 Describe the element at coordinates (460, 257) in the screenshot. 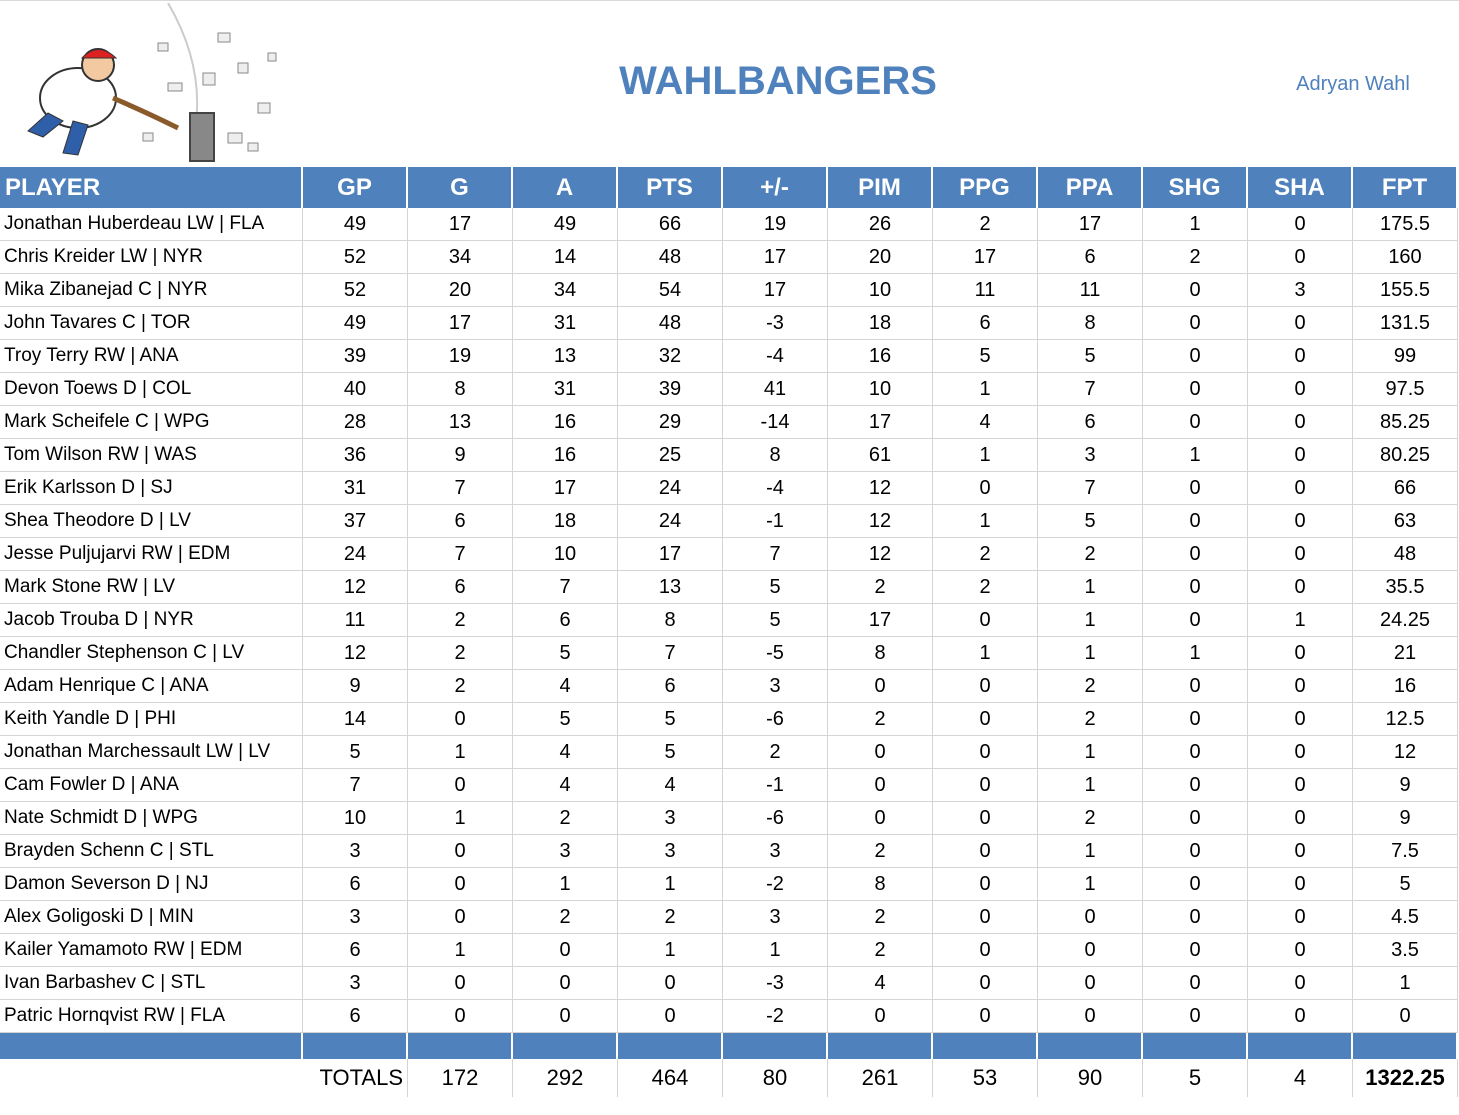

I see `stat-cell: 34` at that location.